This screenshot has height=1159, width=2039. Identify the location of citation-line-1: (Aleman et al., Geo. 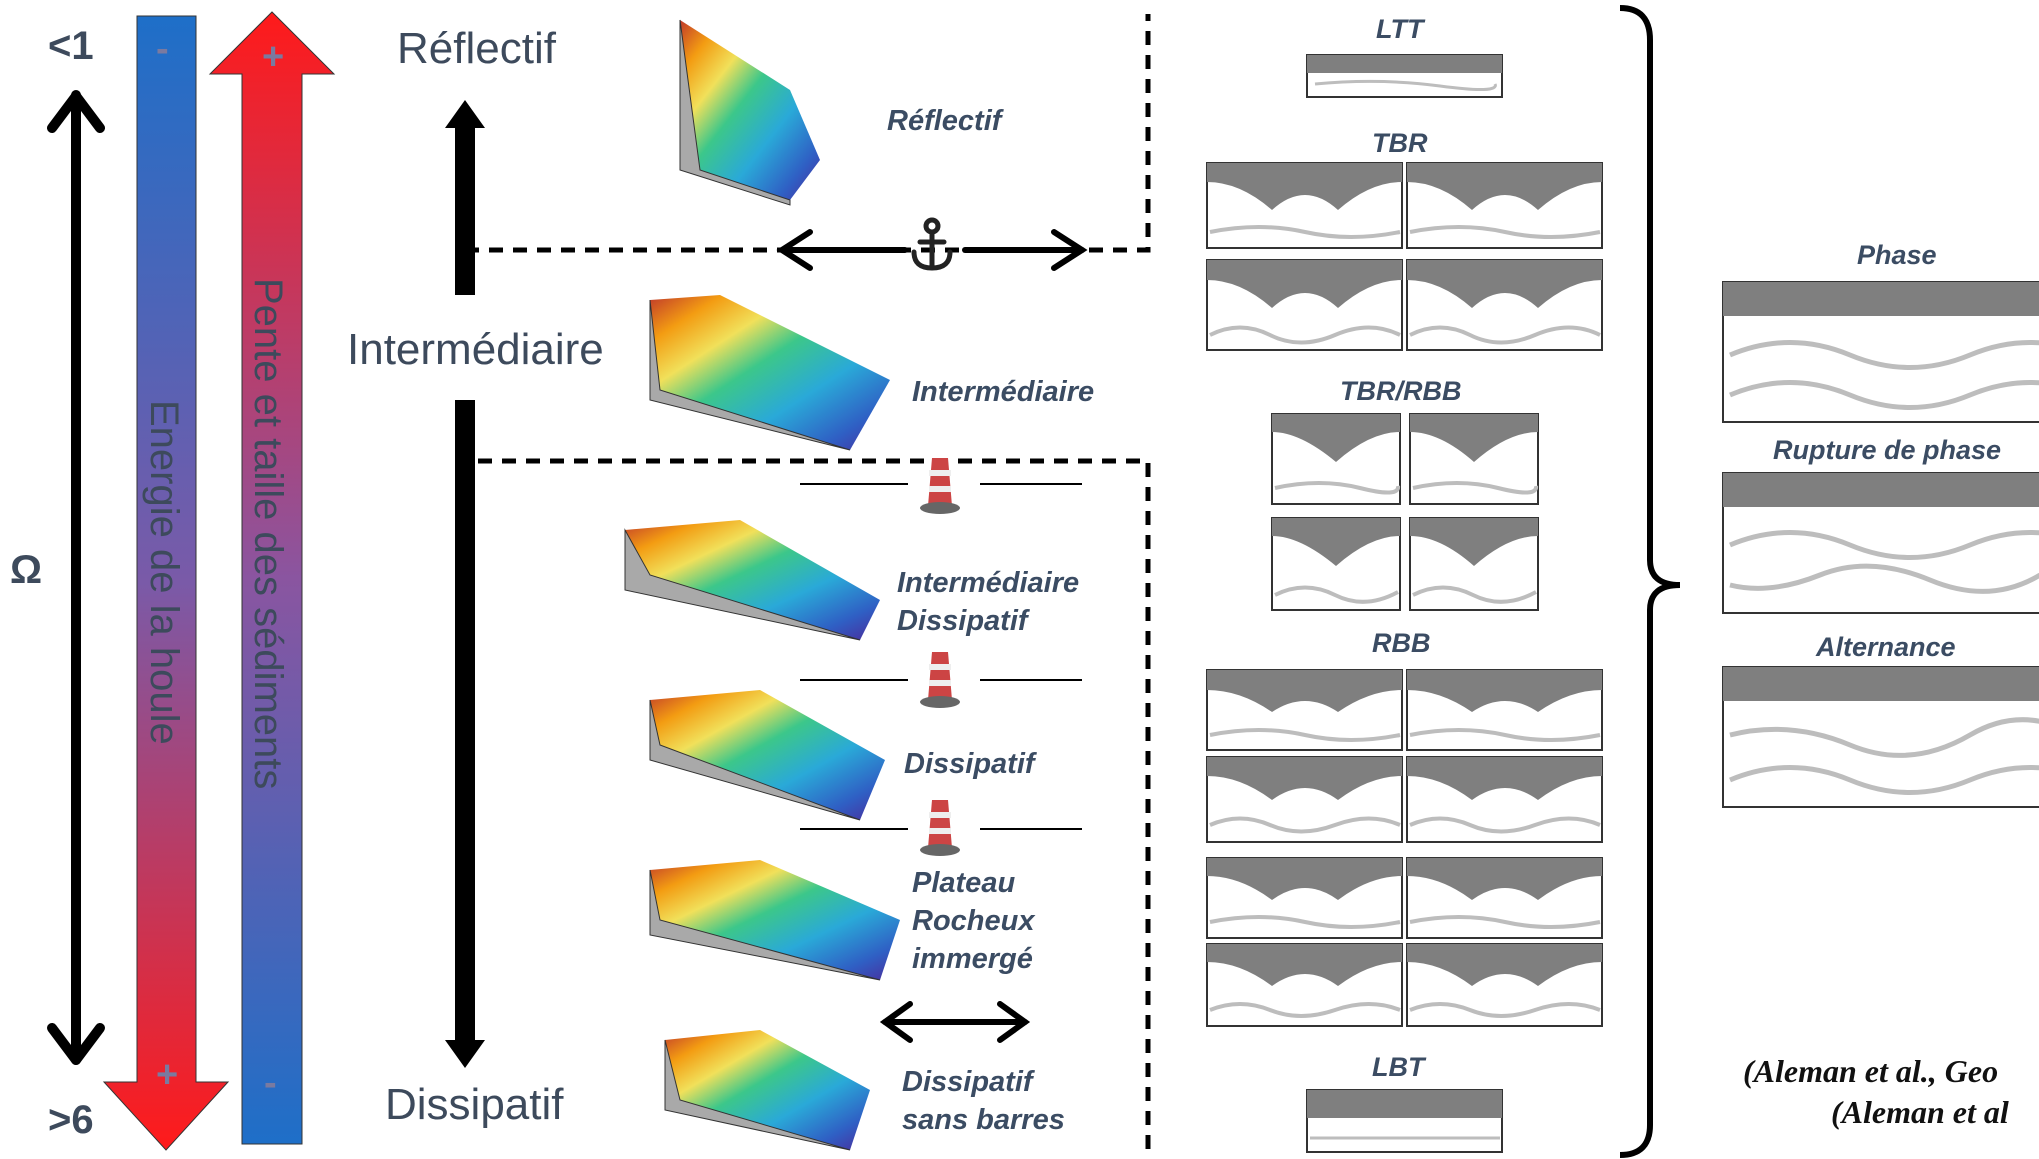
(1871, 1071).